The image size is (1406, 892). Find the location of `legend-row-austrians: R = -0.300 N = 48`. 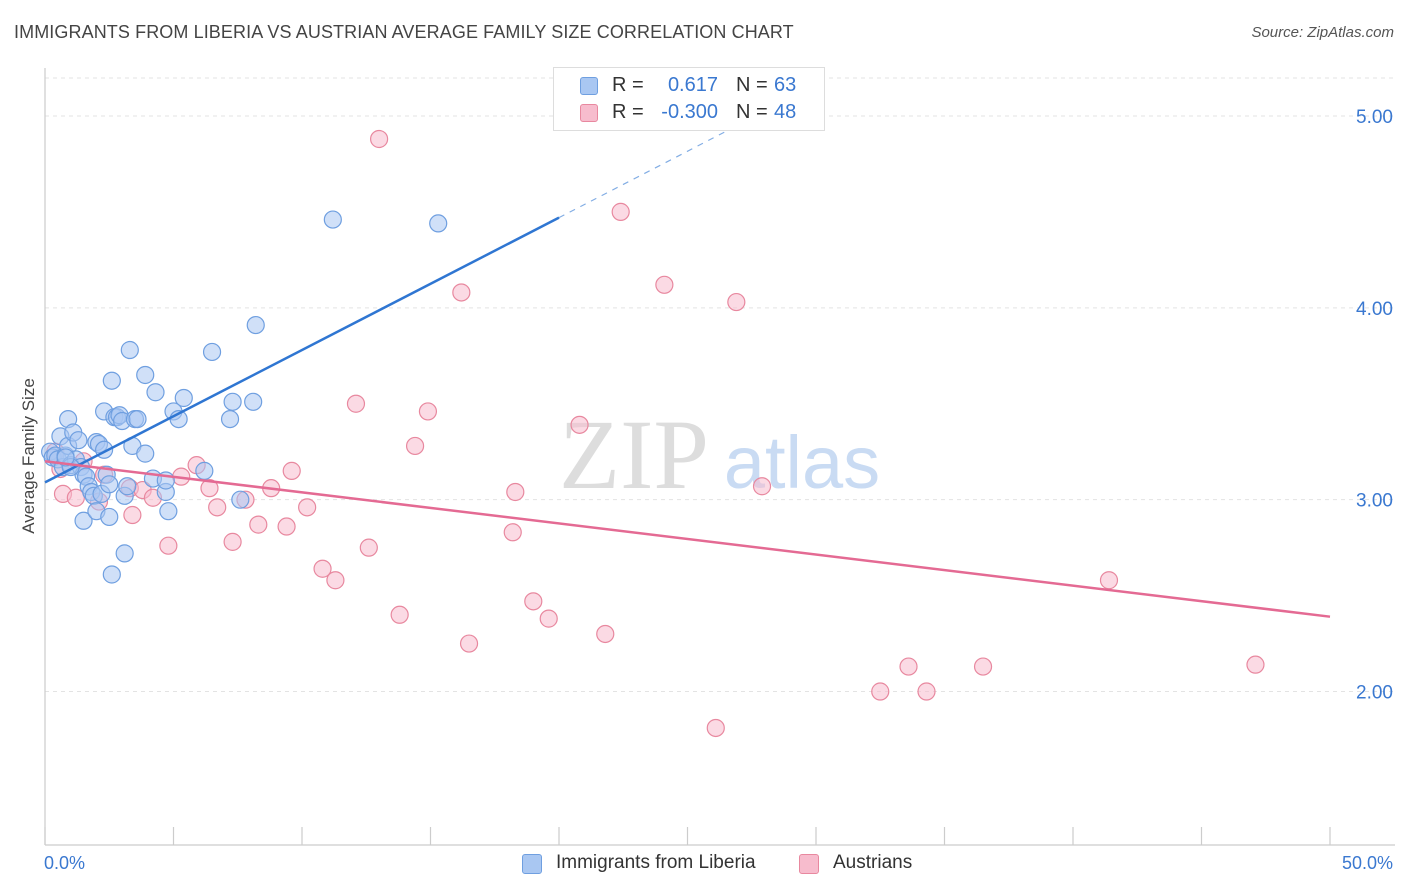

legend-row-austrians: R = -0.300 N = 48 is located at coordinates (689, 114).